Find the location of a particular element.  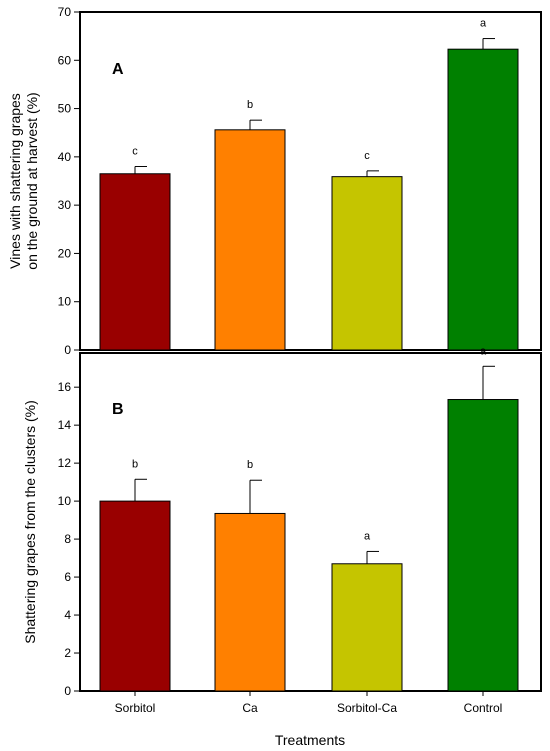

panel-a-label: A is located at coordinates (118, 69).